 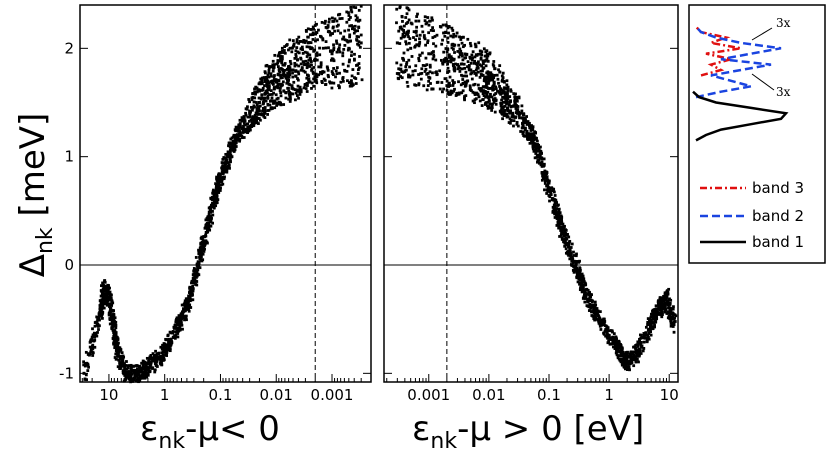 I want to click on side-plot-frame, so click(x=757, y=134).